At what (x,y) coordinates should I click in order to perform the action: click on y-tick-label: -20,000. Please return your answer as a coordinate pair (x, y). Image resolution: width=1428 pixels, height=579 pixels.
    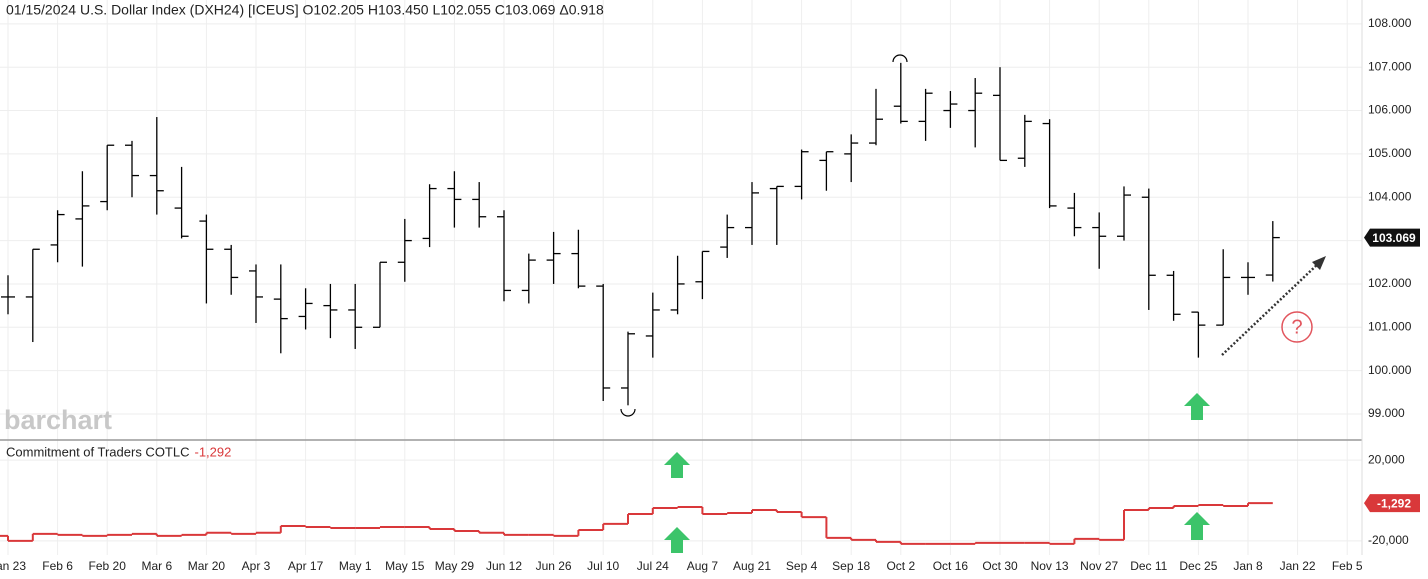
    Looking at the image, I should click on (1388, 540).